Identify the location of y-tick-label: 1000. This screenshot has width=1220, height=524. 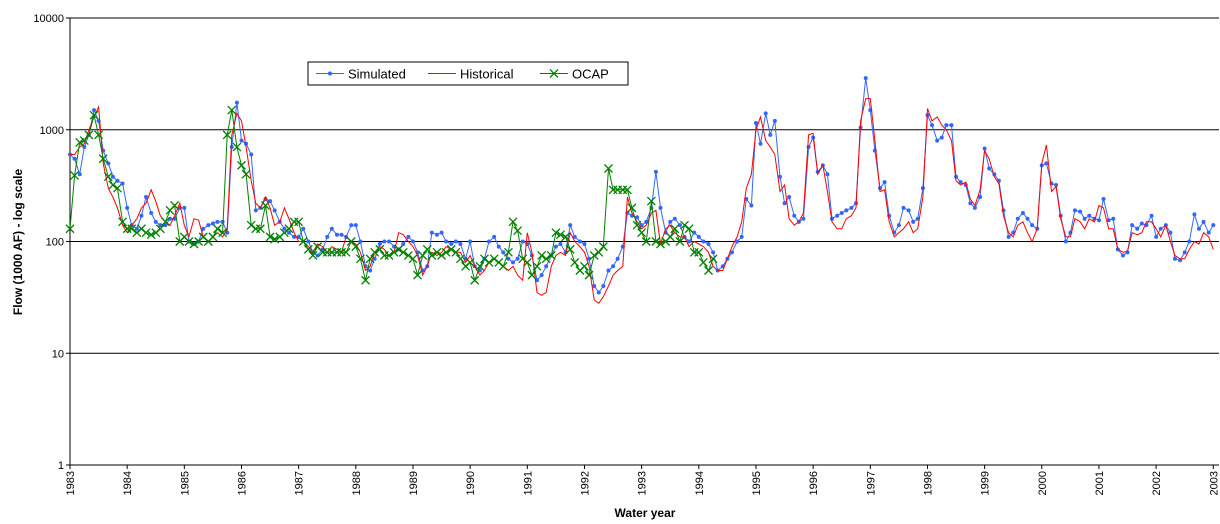
(52, 131).